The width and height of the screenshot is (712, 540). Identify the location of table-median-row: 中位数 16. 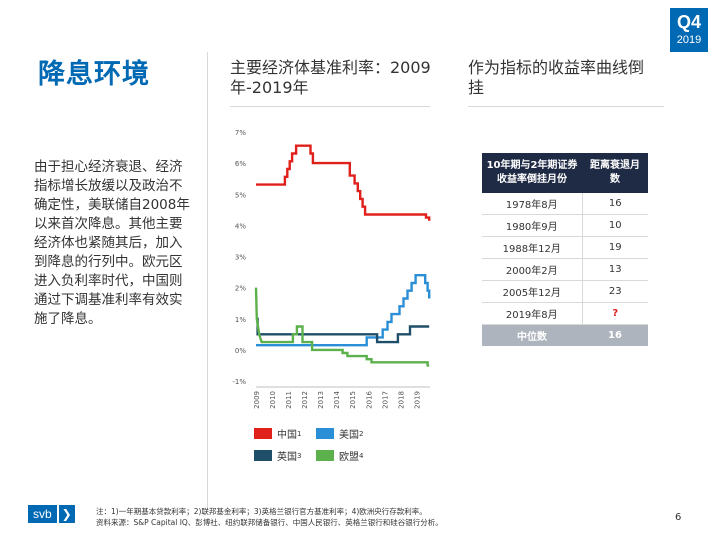
(565, 335).